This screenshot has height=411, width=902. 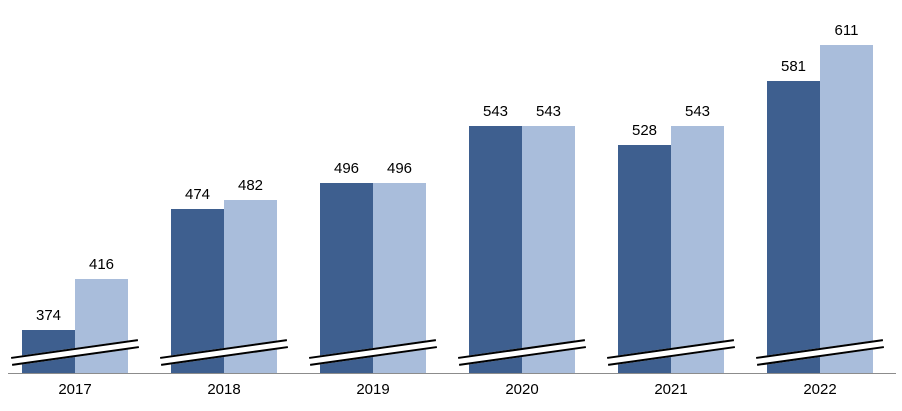 What do you see at coordinates (522, 389) in the screenshot?
I see `x-axis-label-2020: 2020` at bounding box center [522, 389].